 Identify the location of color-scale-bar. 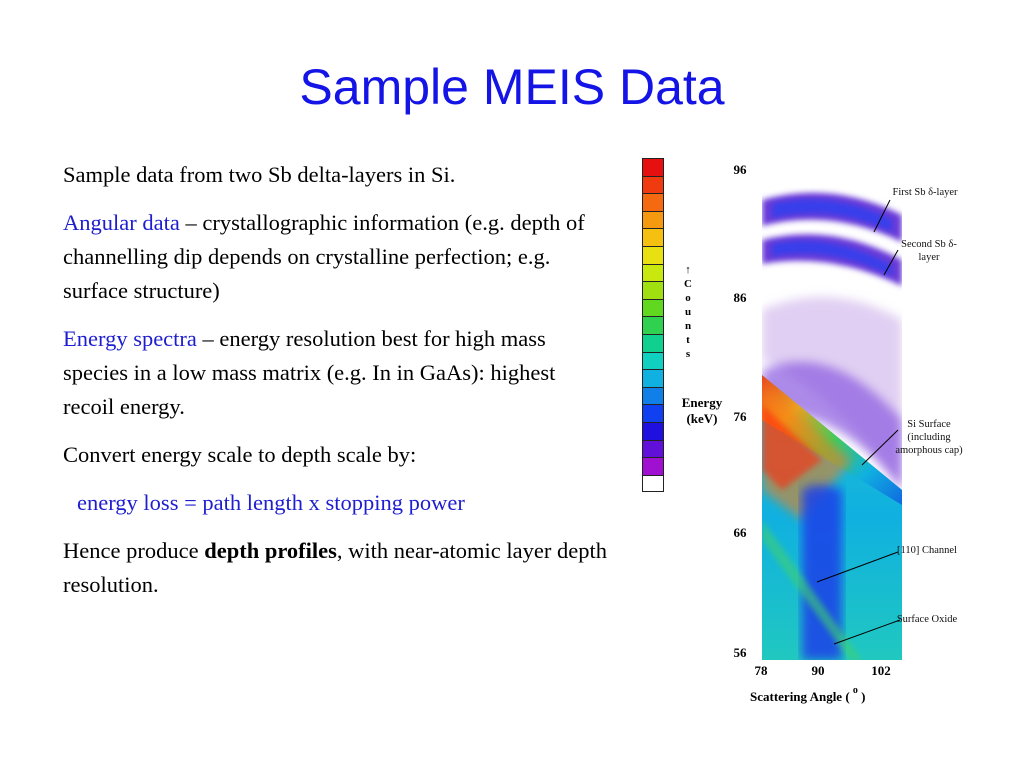
(653, 325).